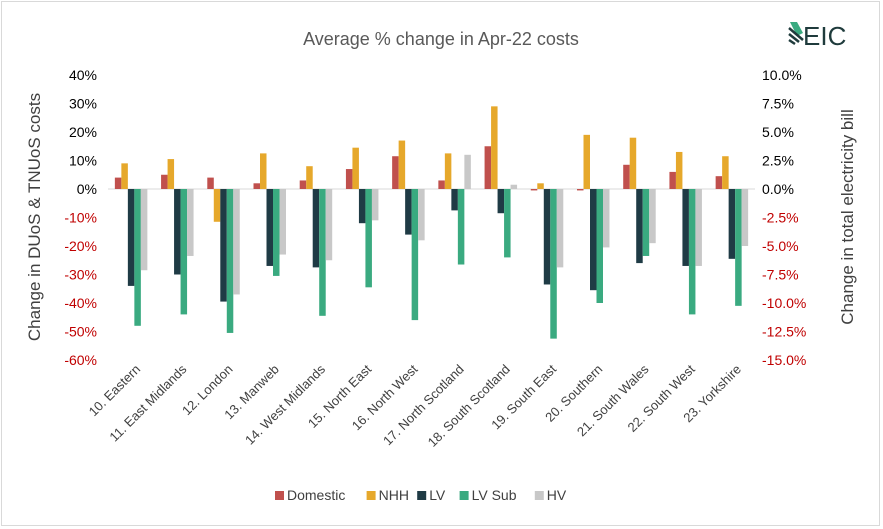  Describe the element at coordinates (423, 405) in the screenshot. I see `x-category-label: 17. North Scotland` at that location.